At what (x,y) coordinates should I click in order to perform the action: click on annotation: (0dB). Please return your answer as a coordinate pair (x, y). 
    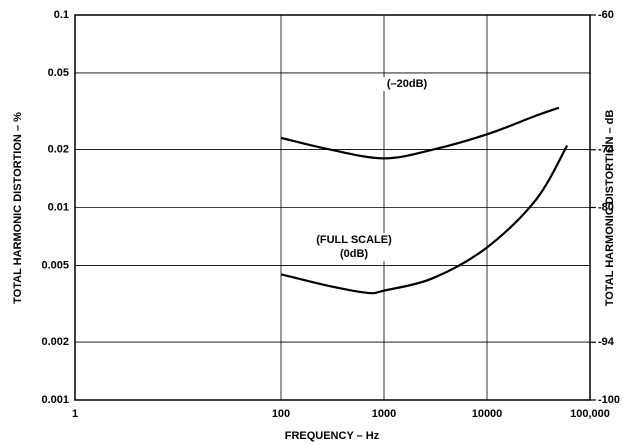
    Looking at the image, I should click on (354, 254).